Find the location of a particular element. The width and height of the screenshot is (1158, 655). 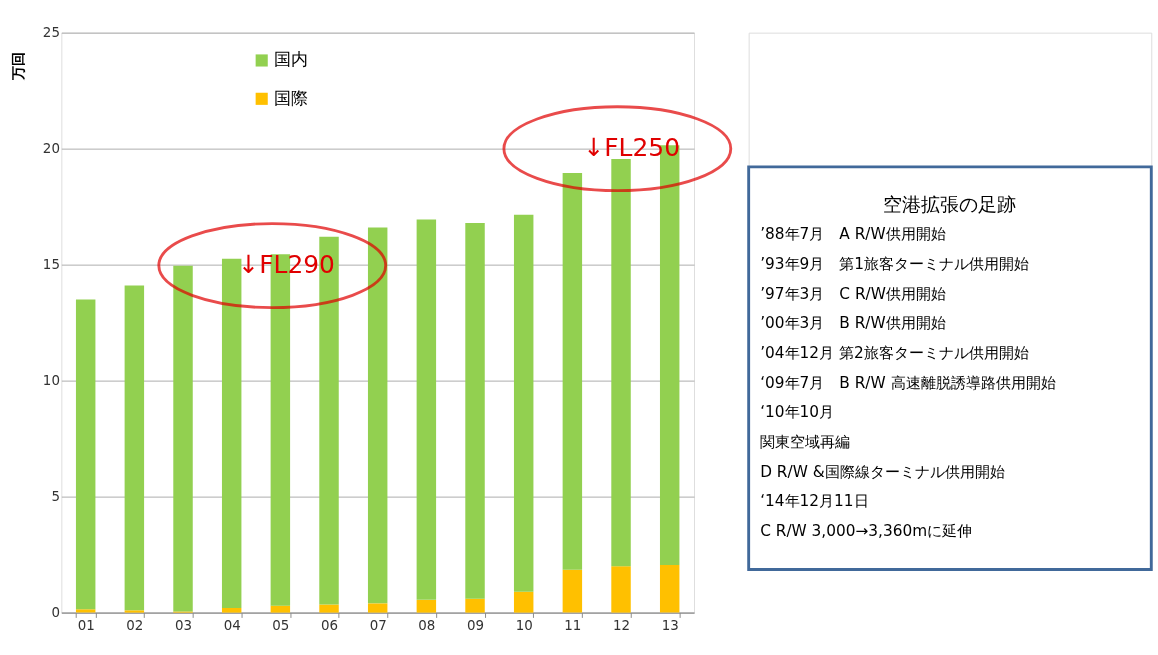

text: ‘14年12月11日 is located at coordinates (814, 501).